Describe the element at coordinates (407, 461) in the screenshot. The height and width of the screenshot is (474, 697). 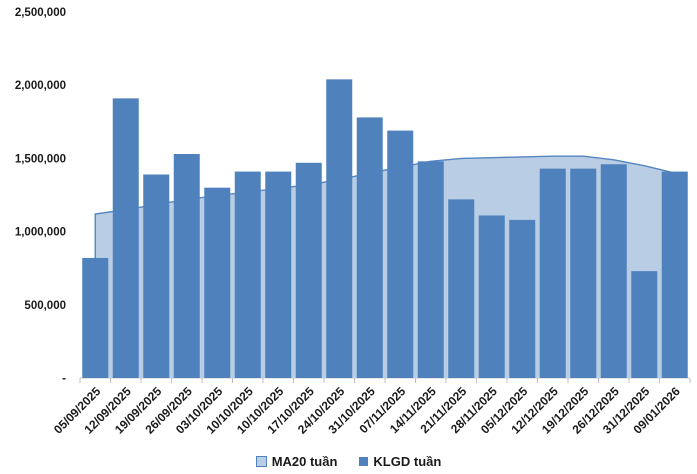
I see `klgd-legend-label: KLGD tuần` at that location.